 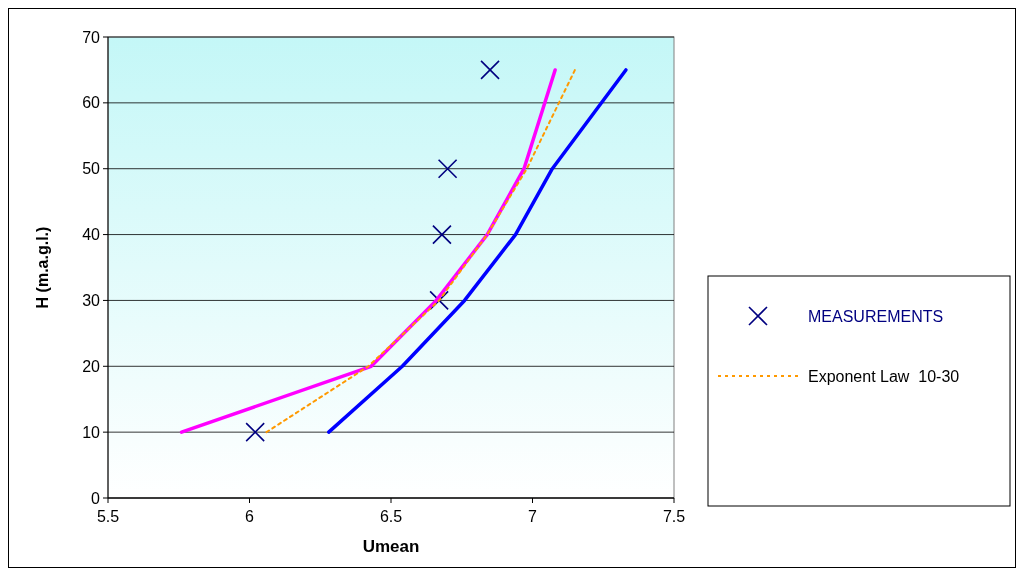 I want to click on x-axis-title: Umean, so click(x=391, y=546).